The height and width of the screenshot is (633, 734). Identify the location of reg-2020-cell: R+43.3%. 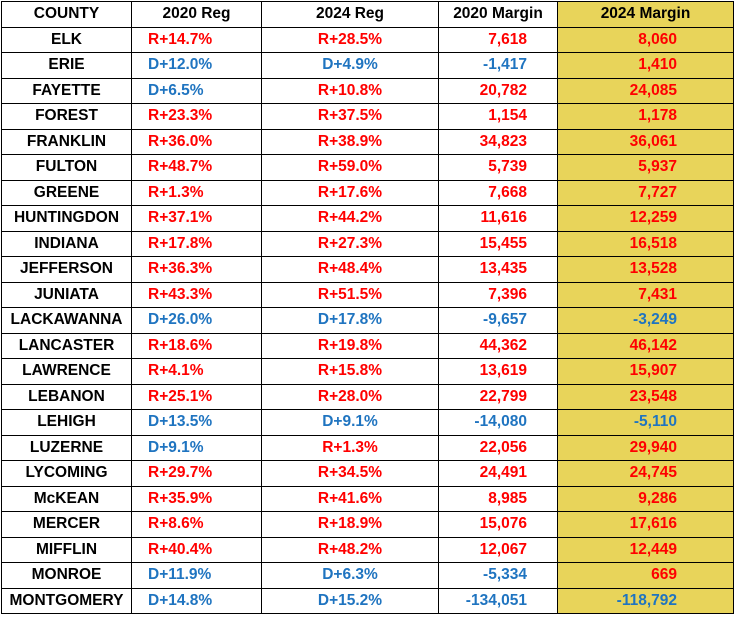
(196, 294).